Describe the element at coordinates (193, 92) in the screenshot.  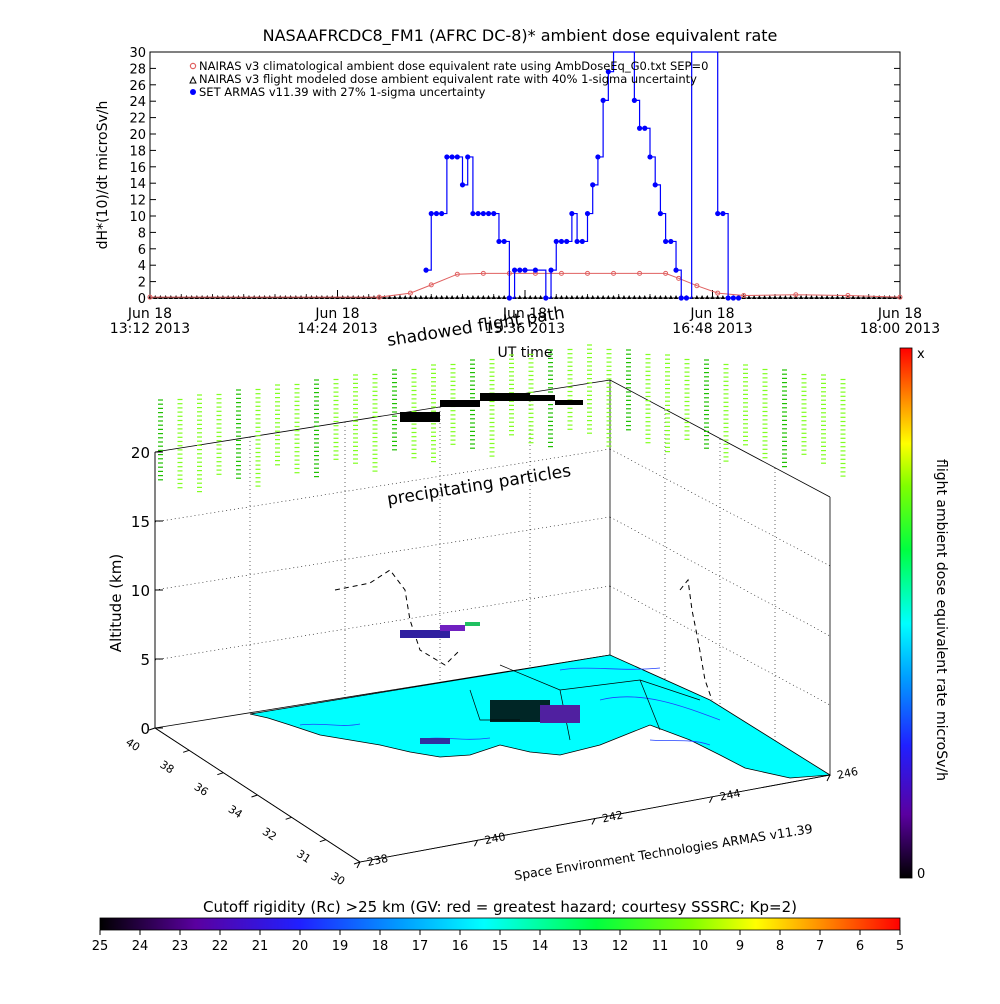
I see `legend-marker-circle` at that location.